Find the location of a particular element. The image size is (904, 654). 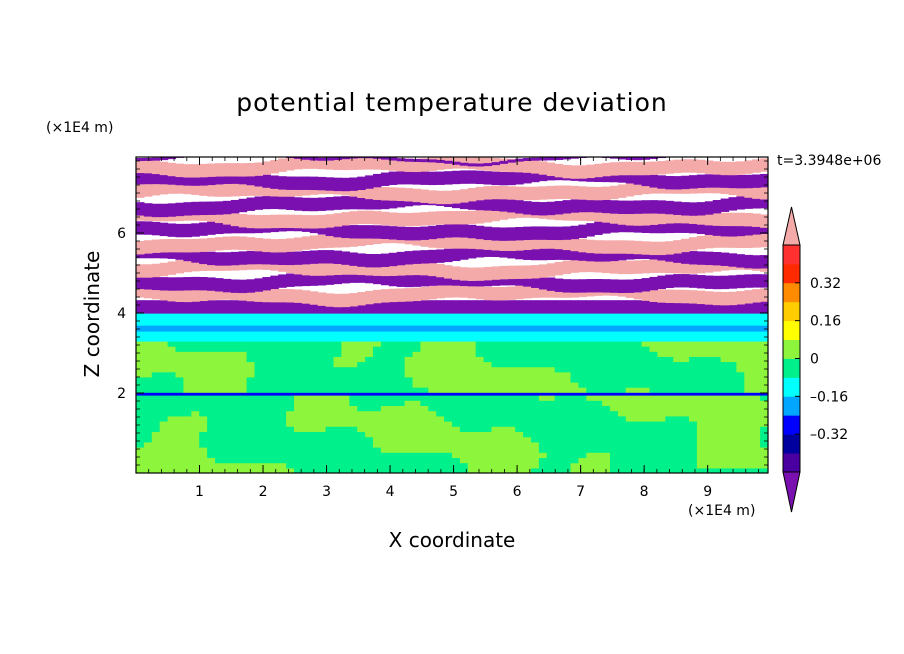

colorbar-tick-label: 0.32 is located at coordinates (825, 284).